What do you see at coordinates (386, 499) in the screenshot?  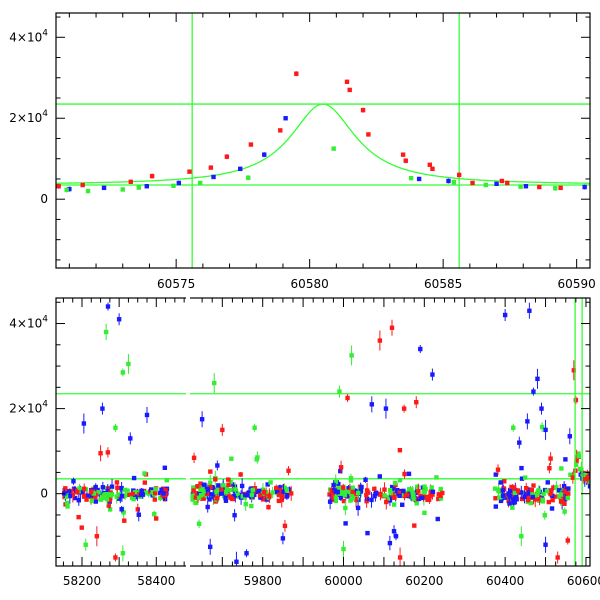 I see `bottom-season-2023` at bounding box center [386, 499].